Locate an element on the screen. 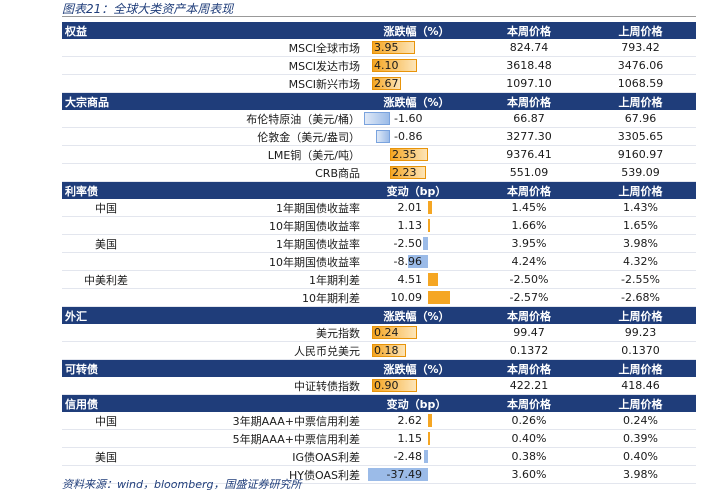 The image size is (728, 495). previous-price: -2.68% is located at coordinates (640, 297).